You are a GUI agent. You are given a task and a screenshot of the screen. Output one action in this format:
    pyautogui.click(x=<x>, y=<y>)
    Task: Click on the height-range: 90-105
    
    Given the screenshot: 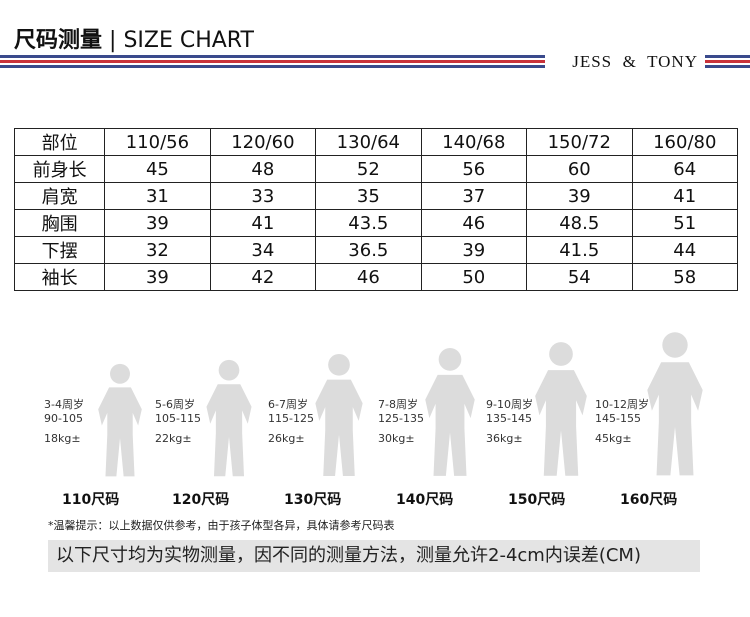 What is the action you would take?
    pyautogui.click(x=63, y=418)
    